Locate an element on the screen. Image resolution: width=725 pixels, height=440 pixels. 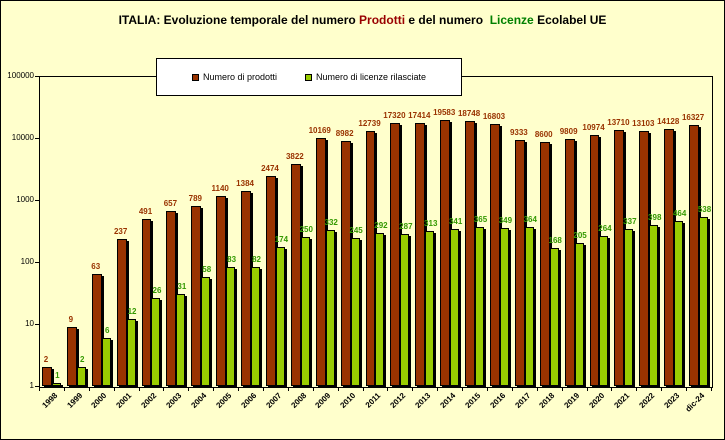
products-bar-2007 is located at coordinates (270, 281).